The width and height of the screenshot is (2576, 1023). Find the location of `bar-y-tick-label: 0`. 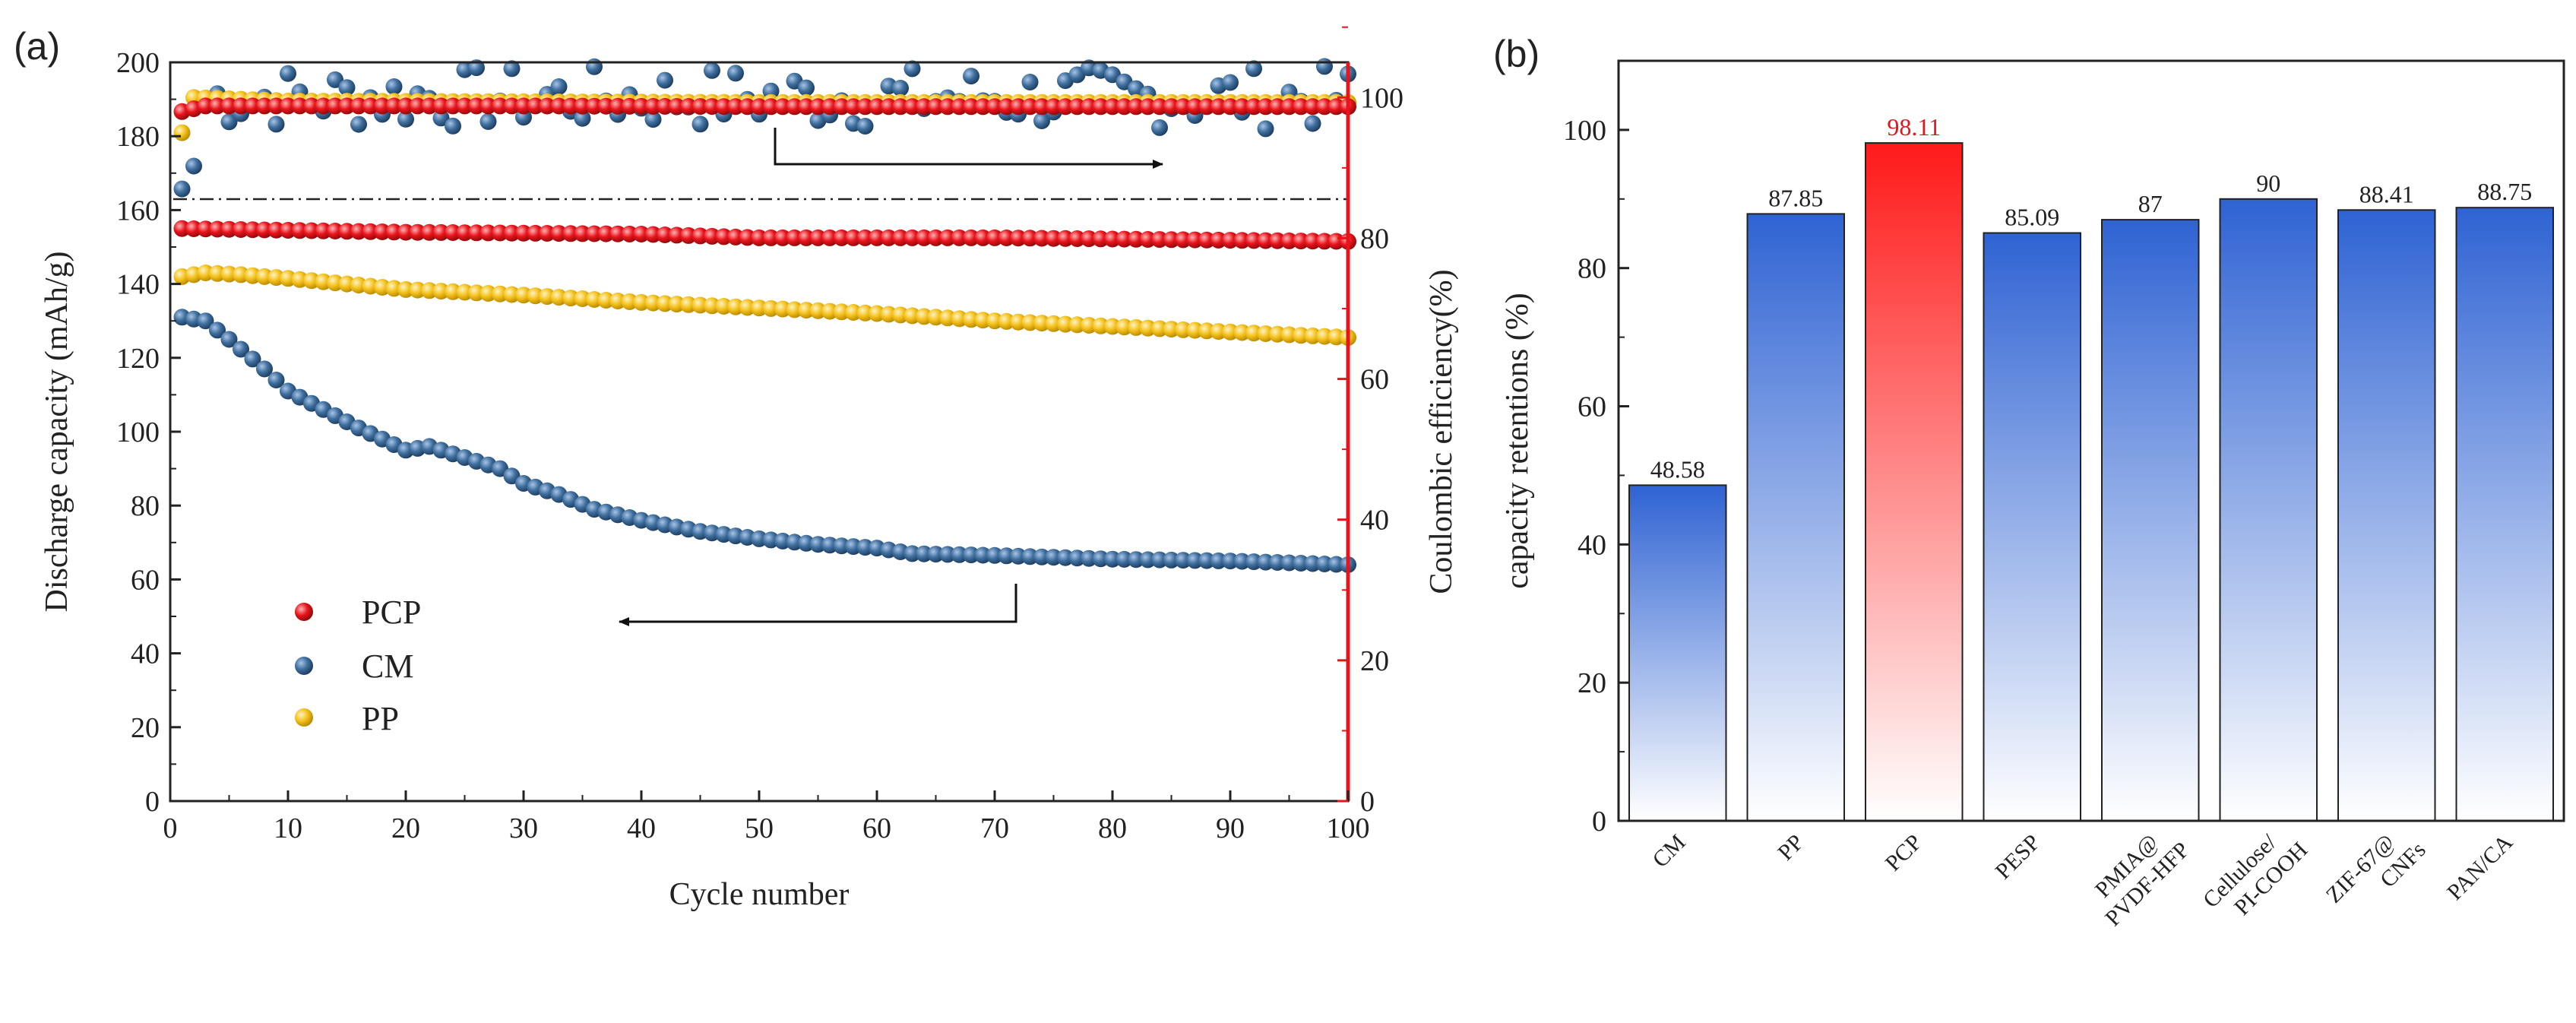

bar-y-tick-label: 0 is located at coordinates (1599, 822).